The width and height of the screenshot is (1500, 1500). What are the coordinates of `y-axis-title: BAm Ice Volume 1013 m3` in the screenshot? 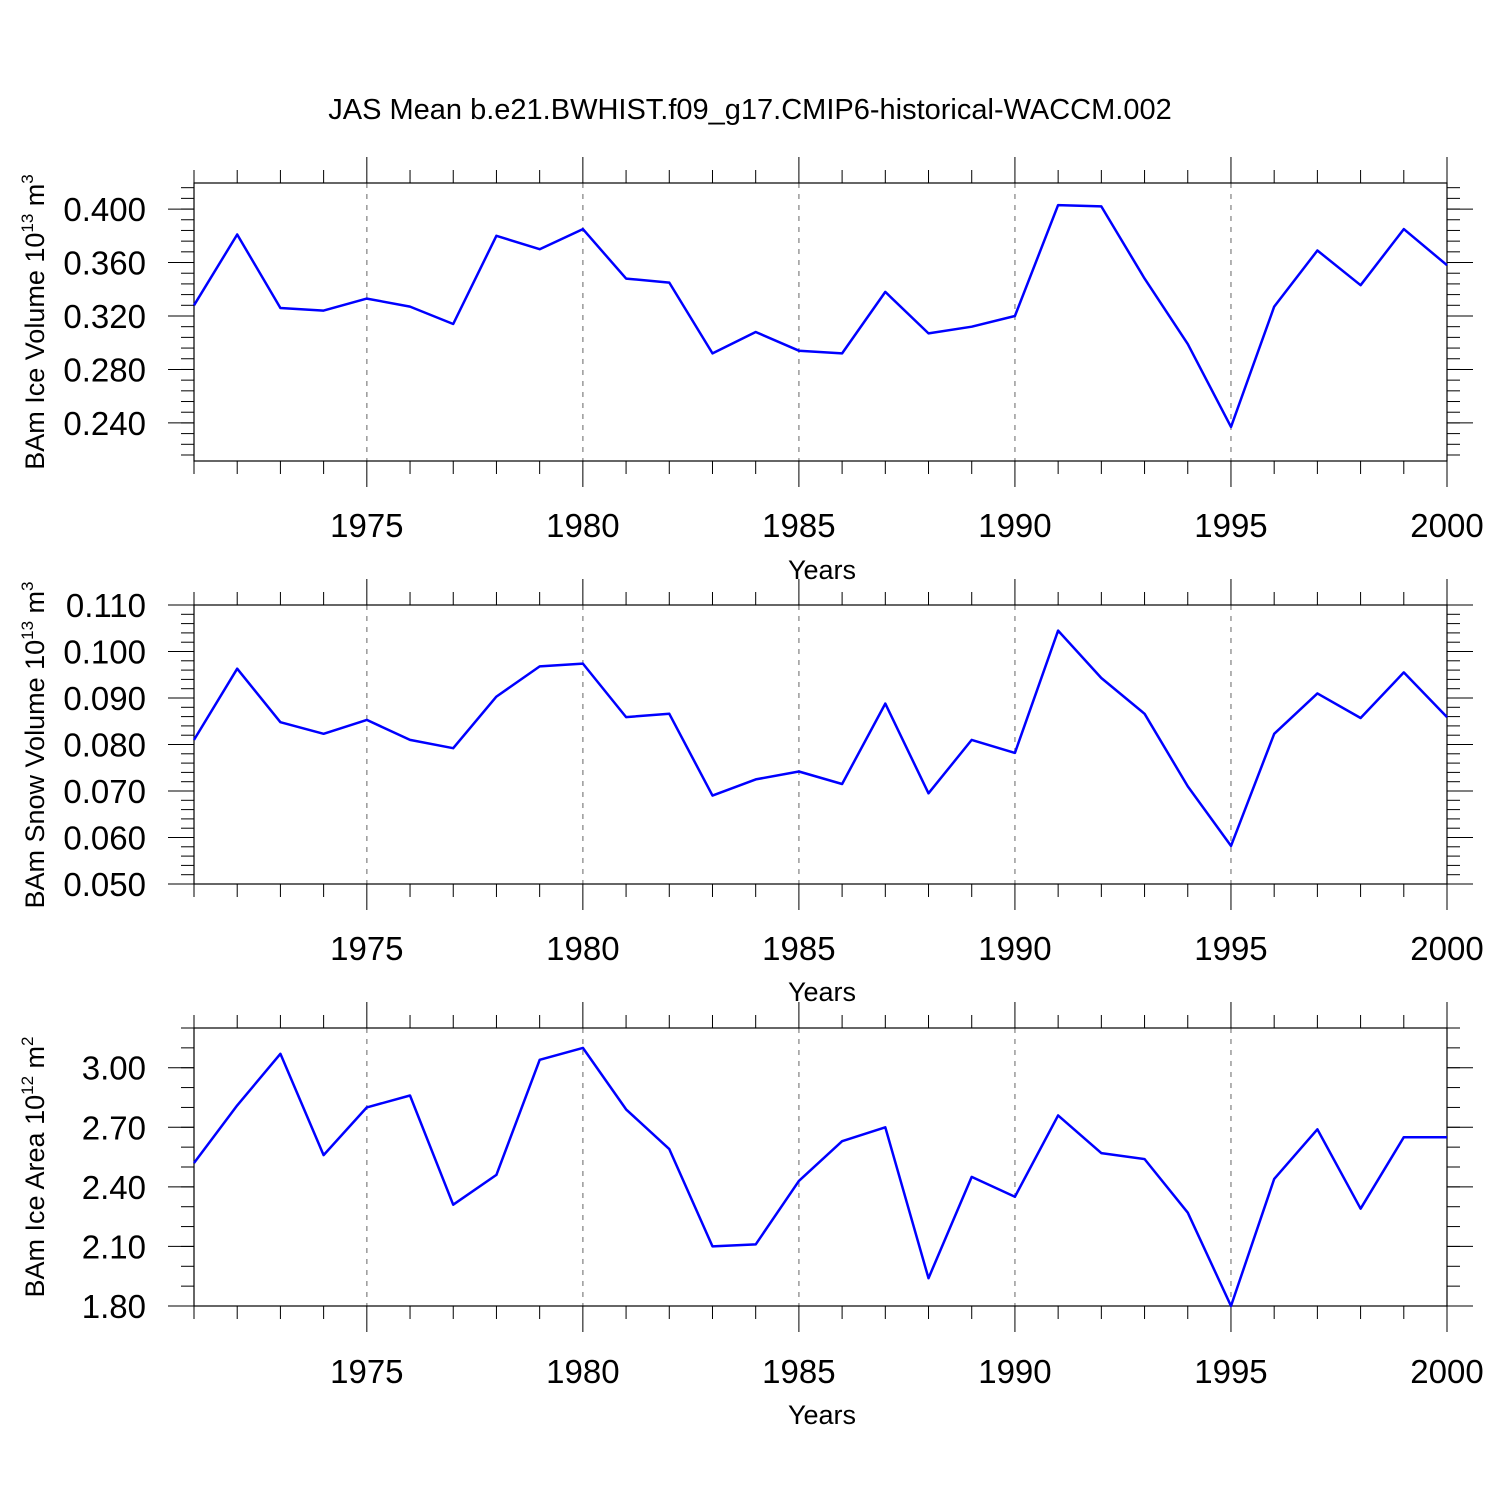 It's located at (34, 322).